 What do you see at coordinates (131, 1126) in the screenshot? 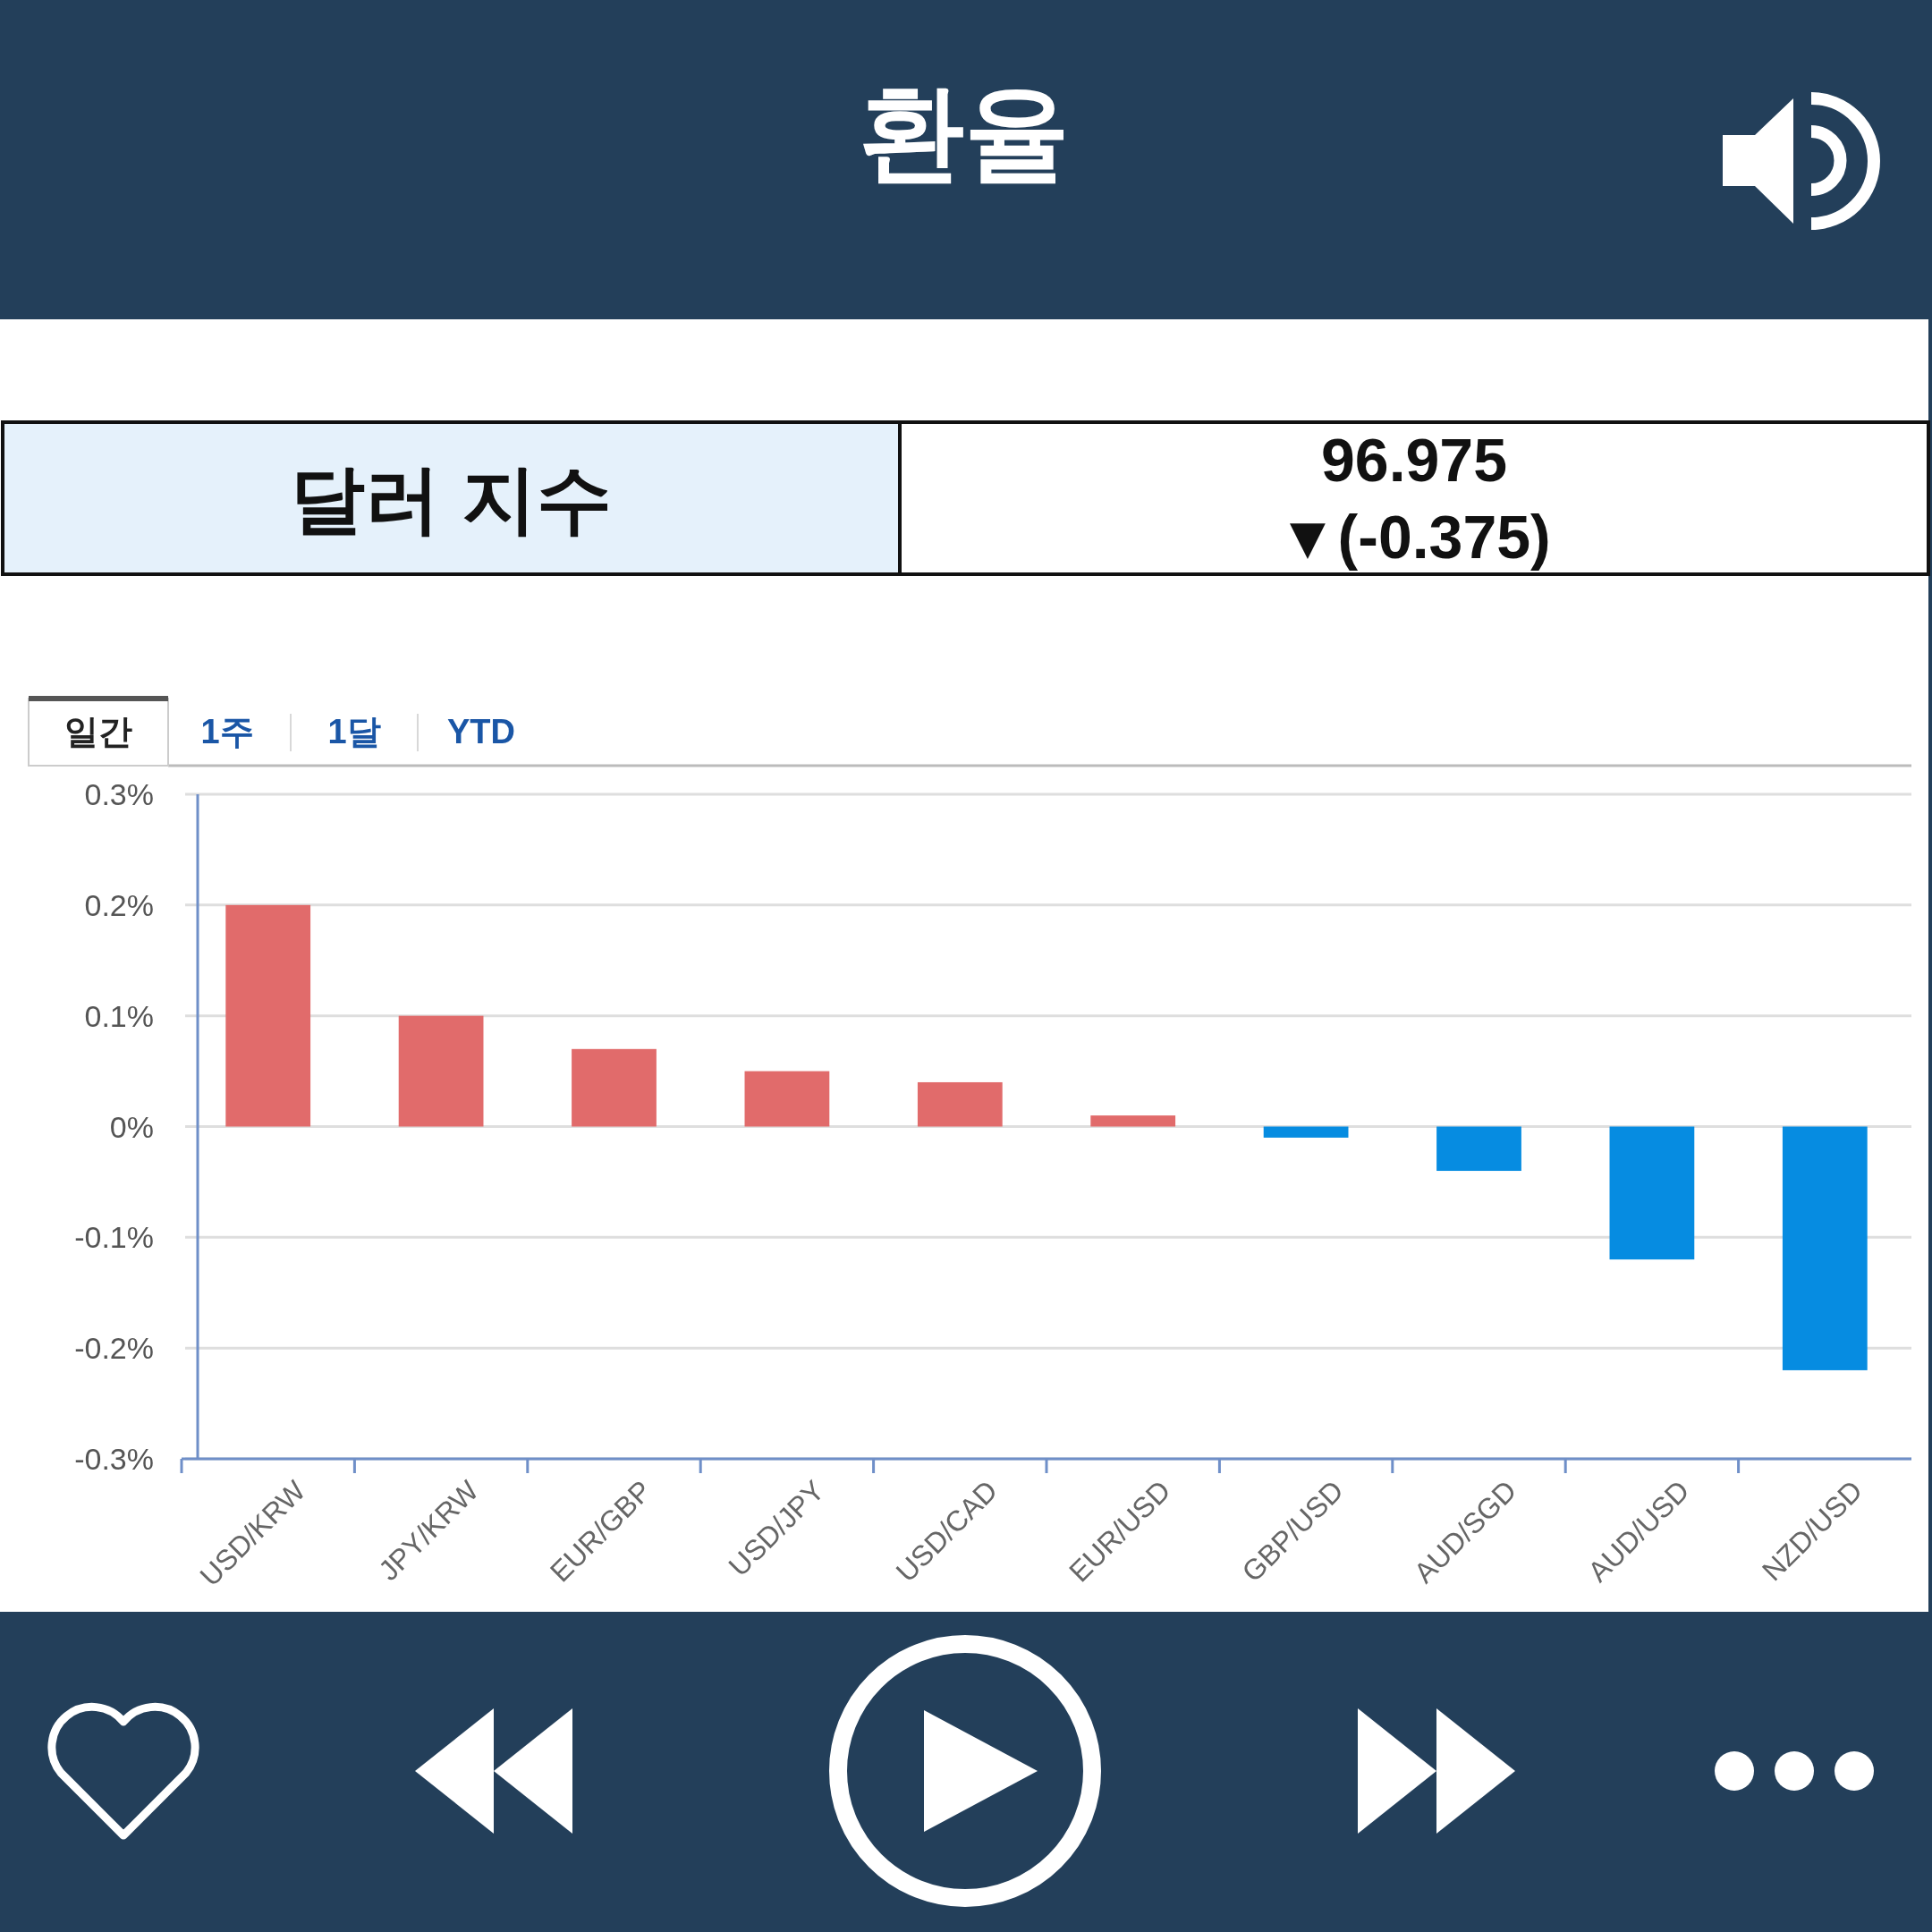
I see `y-tick-label: 0%` at bounding box center [131, 1126].